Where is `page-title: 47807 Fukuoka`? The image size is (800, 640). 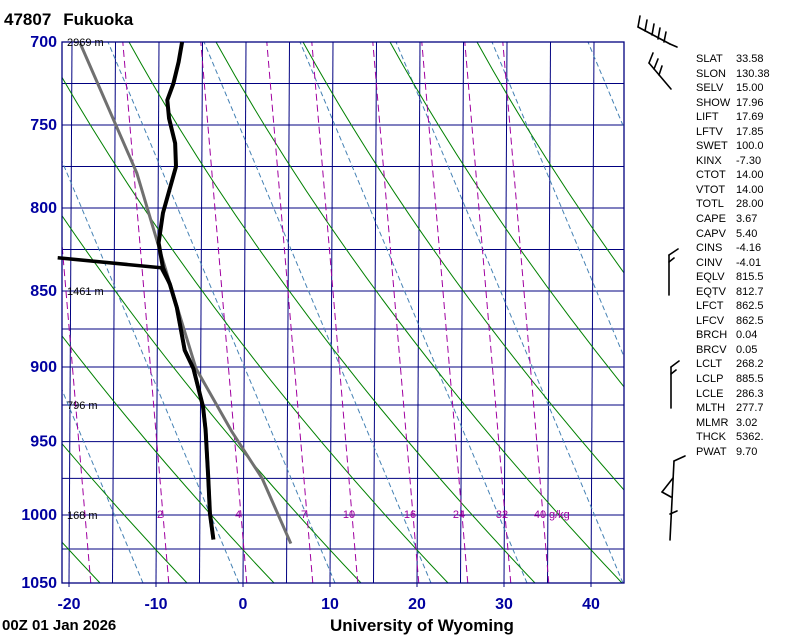 page-title: 47807 Fukuoka is located at coordinates (68, 20).